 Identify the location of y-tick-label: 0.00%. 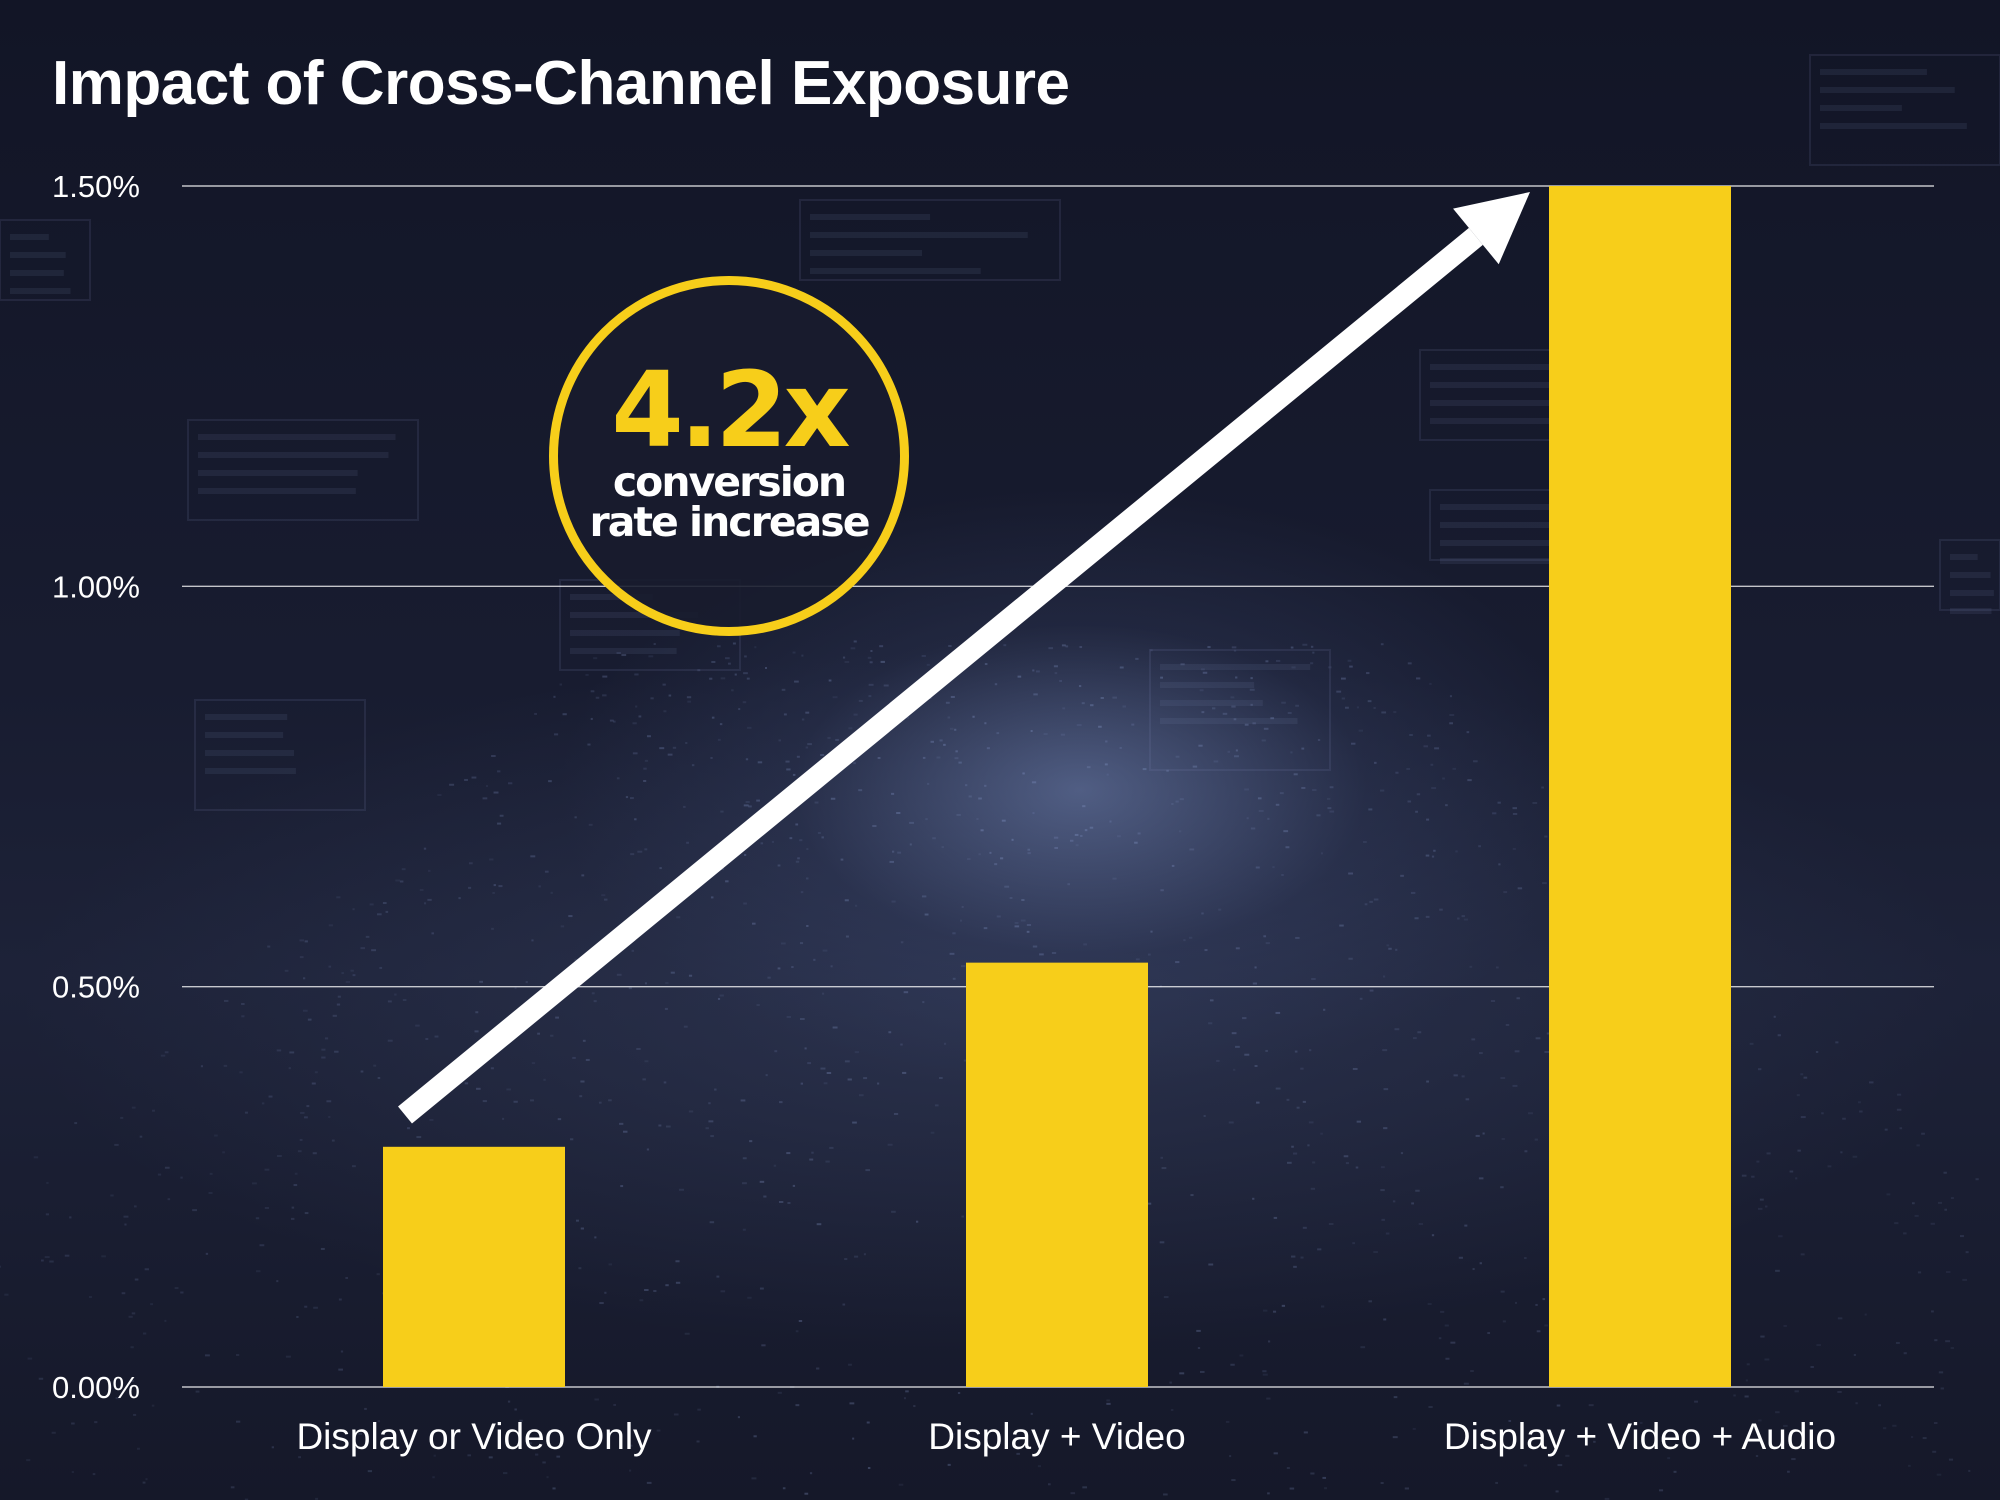
(96, 1387).